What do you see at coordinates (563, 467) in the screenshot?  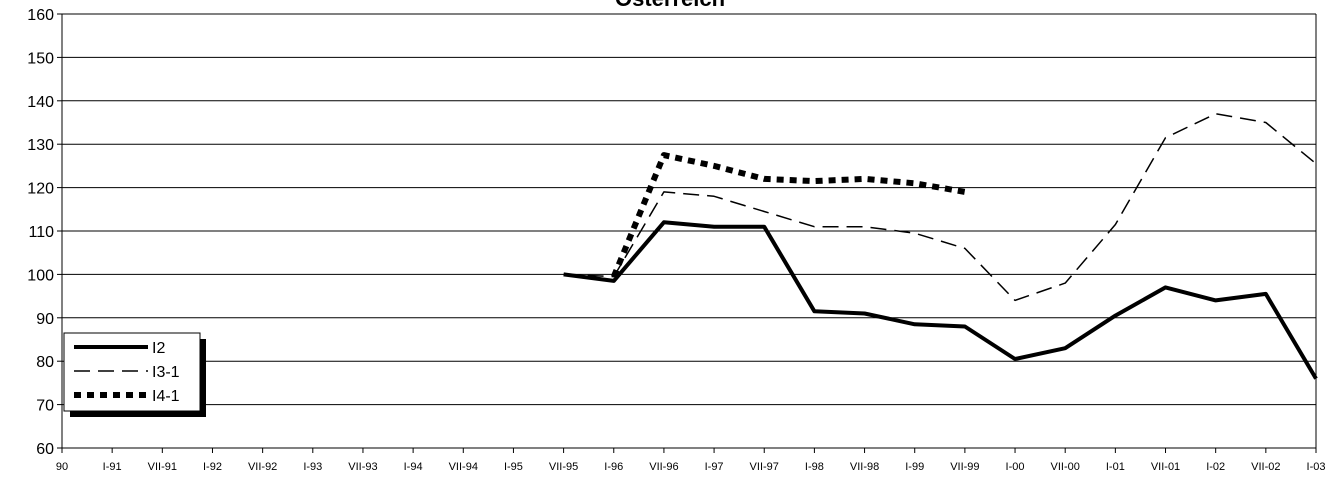 I see `x-tick-label: VII-95` at bounding box center [563, 467].